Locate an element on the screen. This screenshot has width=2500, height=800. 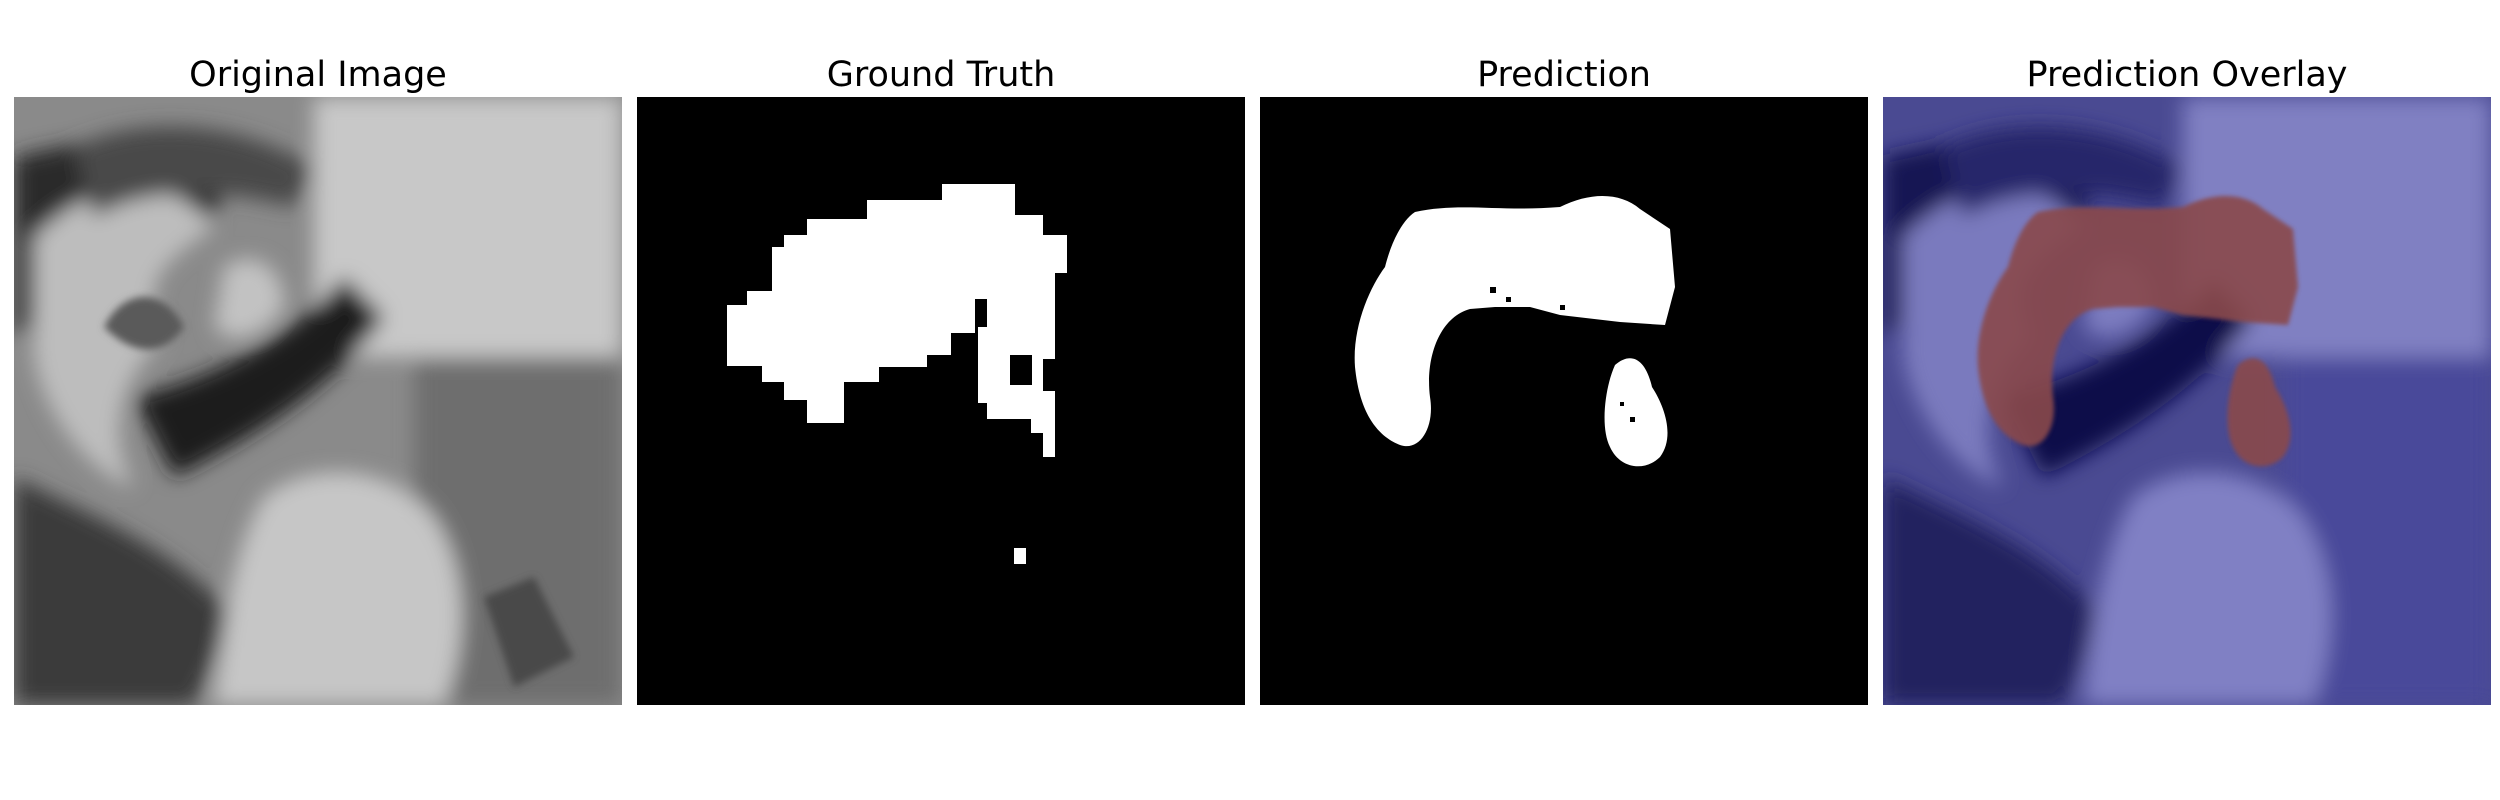
panel-title-original-image: Original Image is located at coordinates (318, 75).